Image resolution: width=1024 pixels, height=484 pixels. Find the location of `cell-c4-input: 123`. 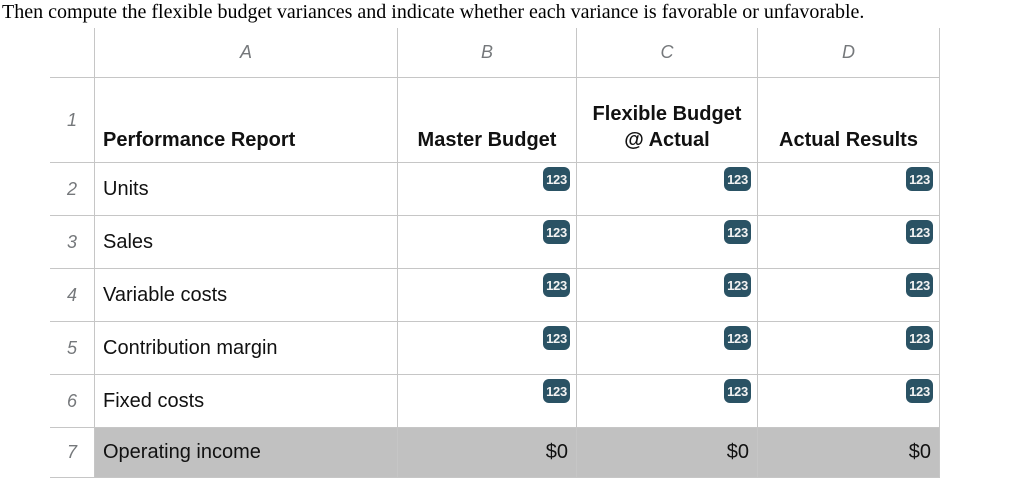

cell-c4-input: 123 is located at coordinates (667, 295).